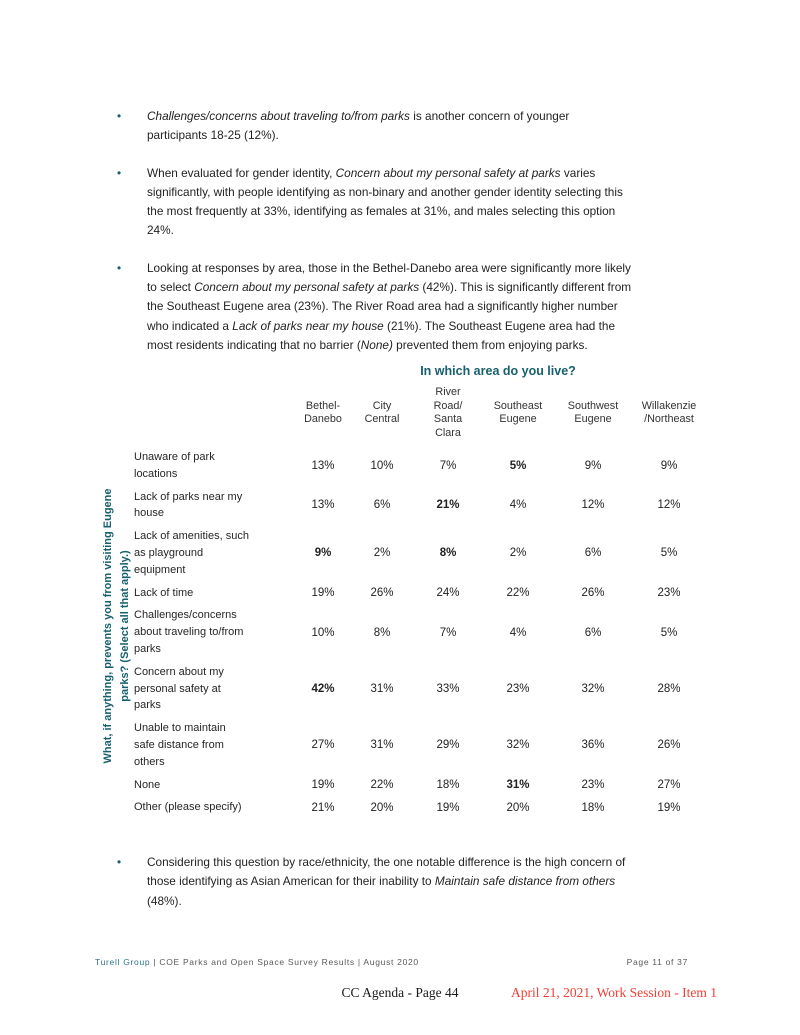 The height and width of the screenshot is (1035, 800). I want to click on row-label: Lack of parks near my house, so click(188, 505).